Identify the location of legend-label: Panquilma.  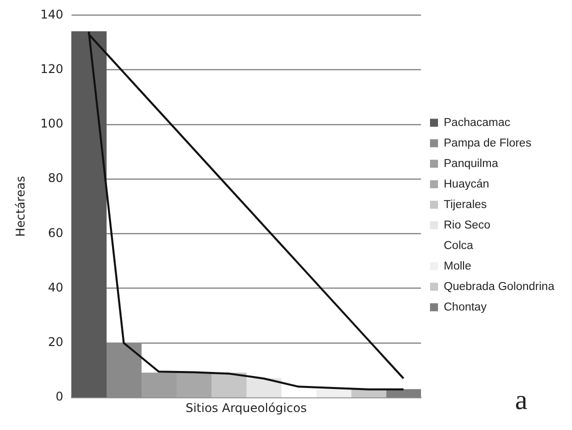
(471, 164).